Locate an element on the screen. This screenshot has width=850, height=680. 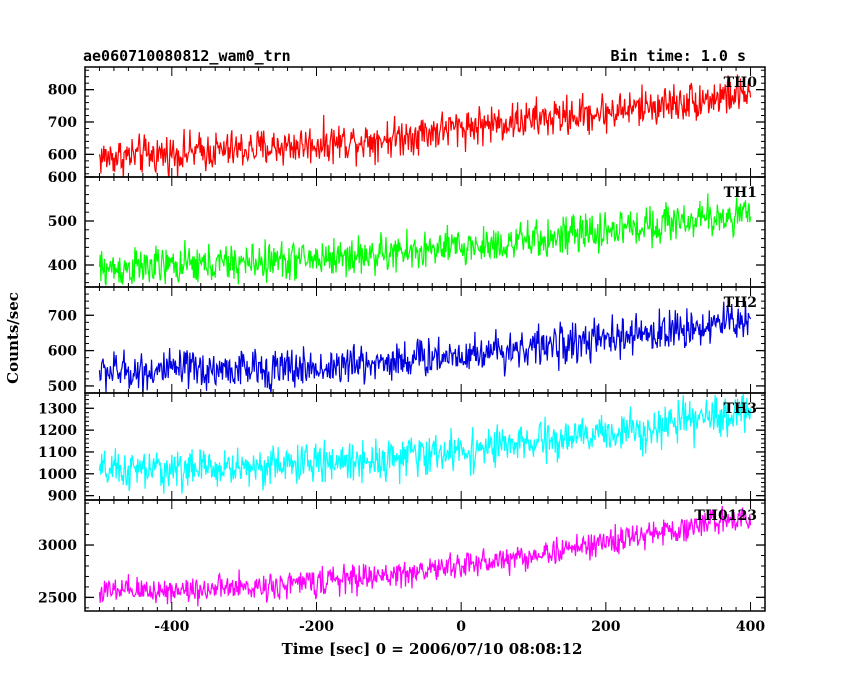
y-tick-label: 1200 is located at coordinates (57, 431).